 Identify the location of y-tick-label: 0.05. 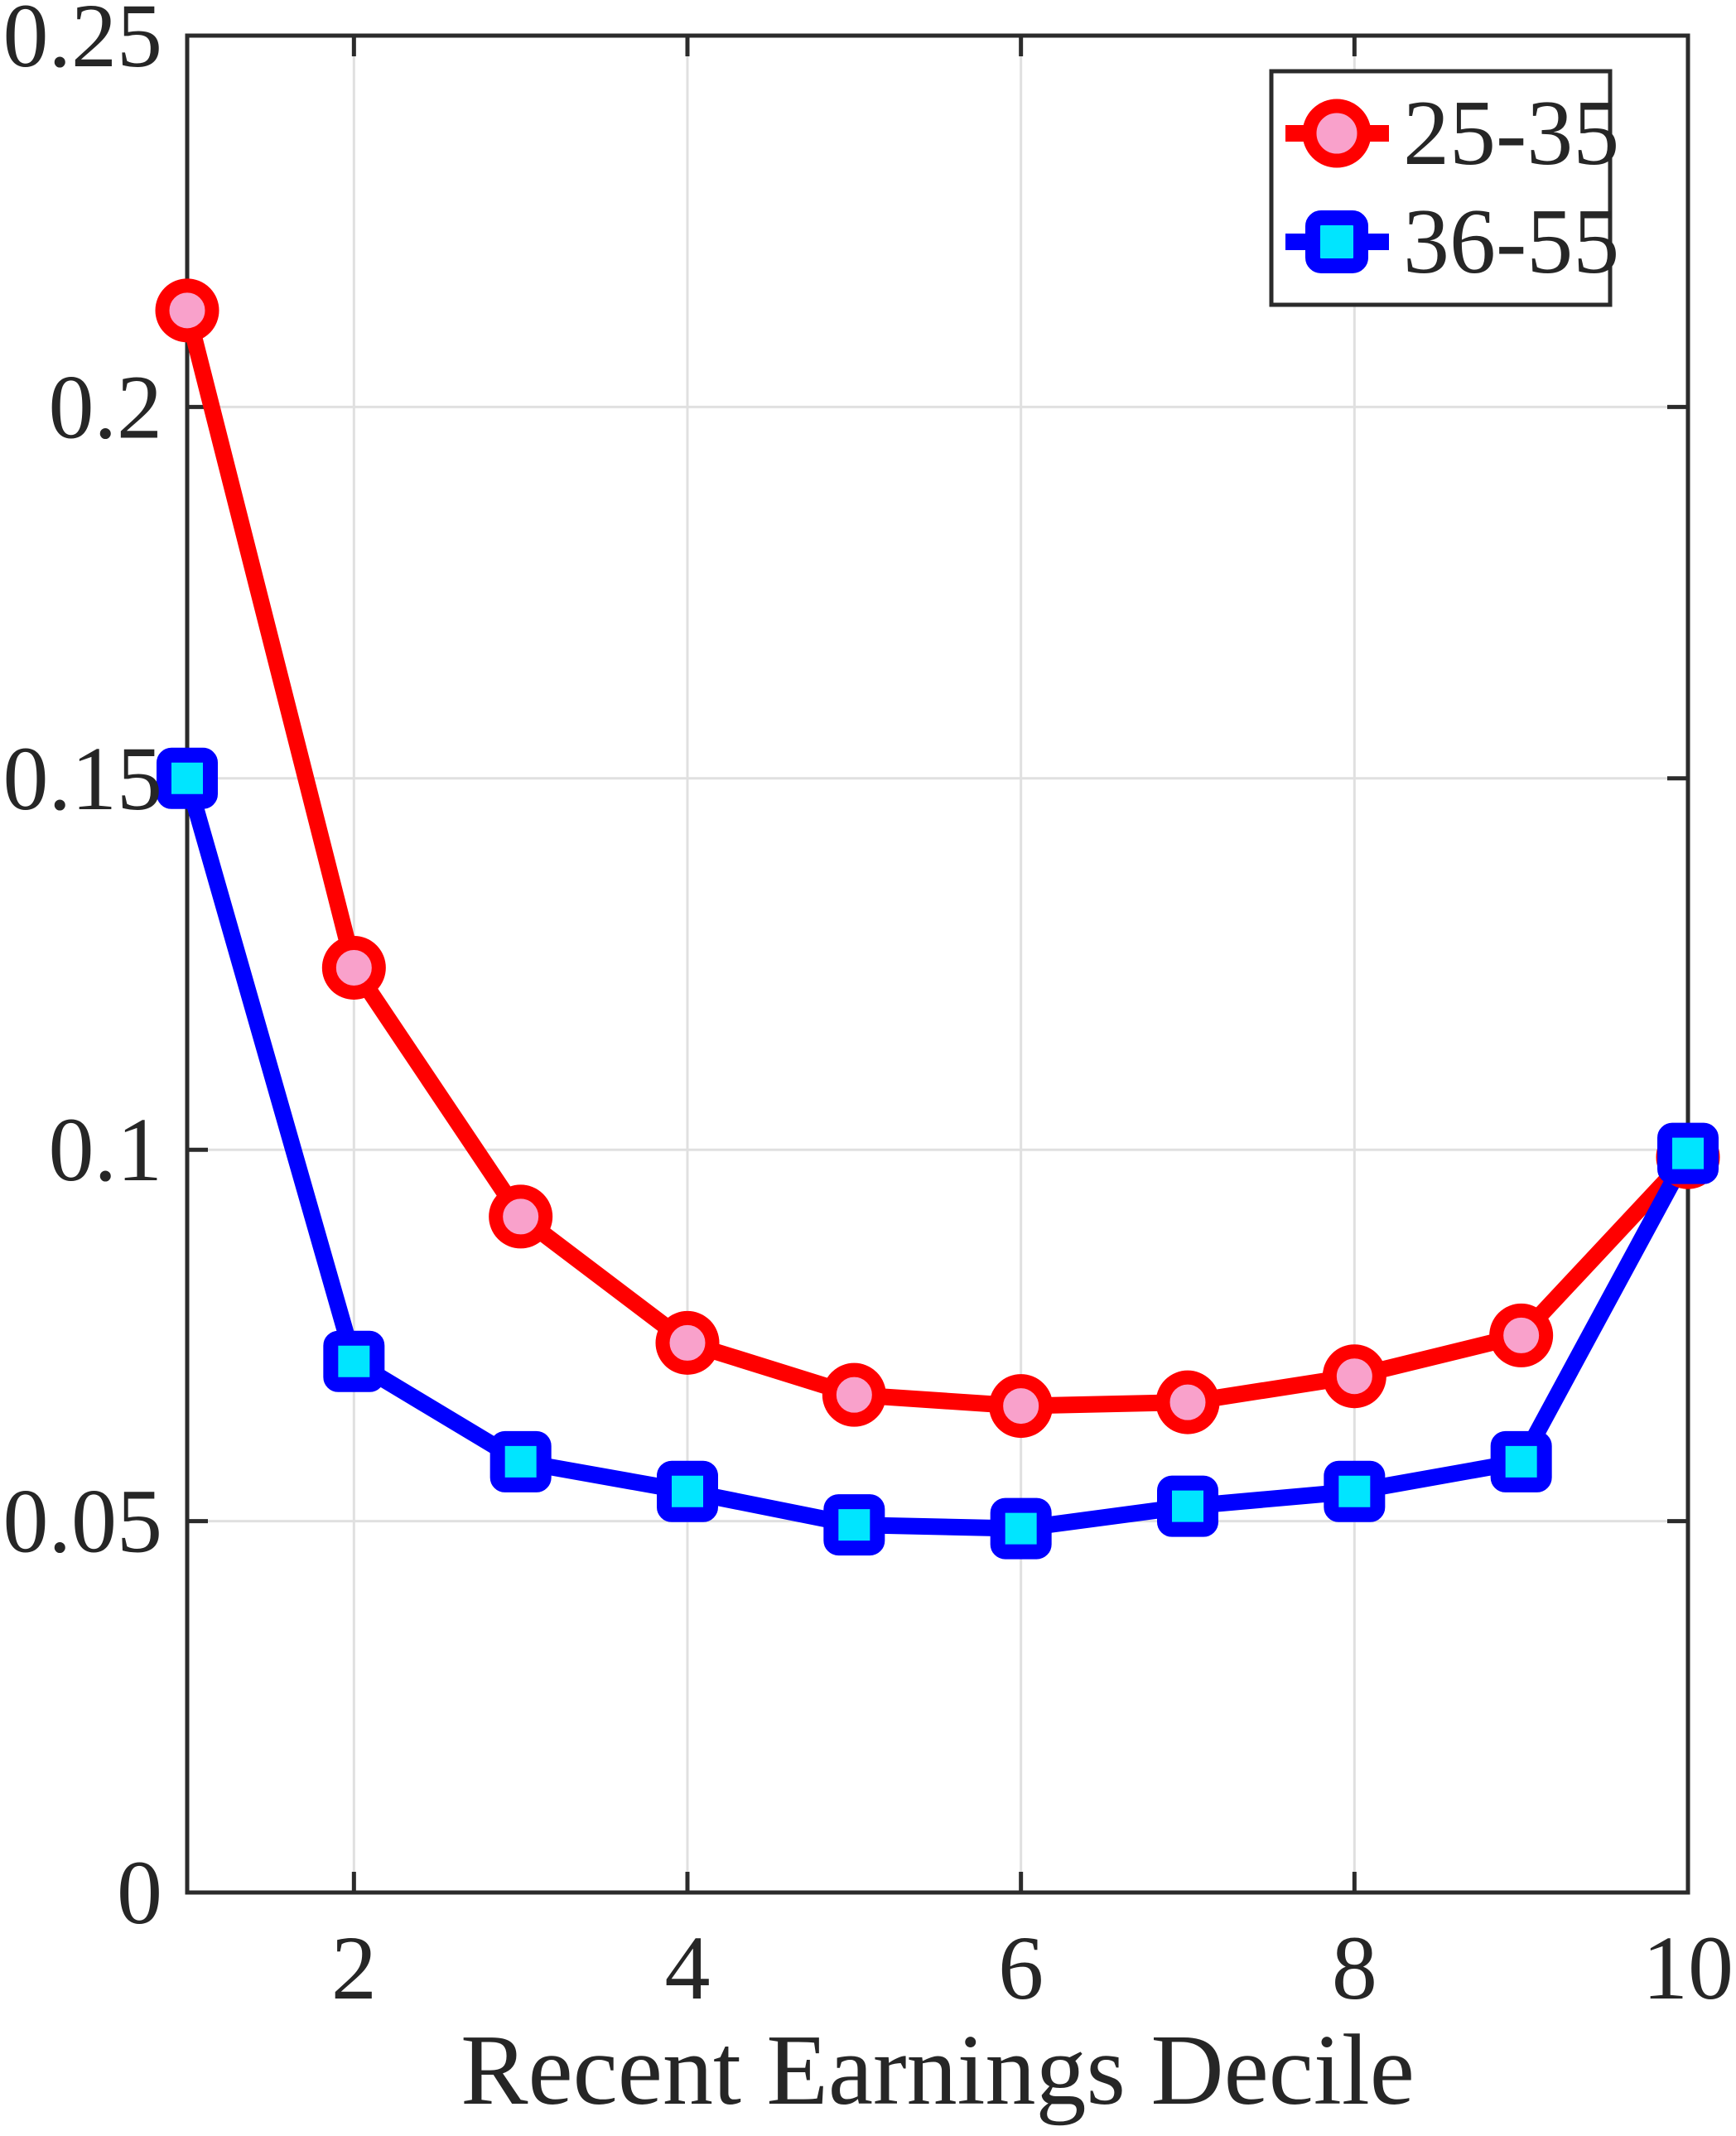
(83, 1521).